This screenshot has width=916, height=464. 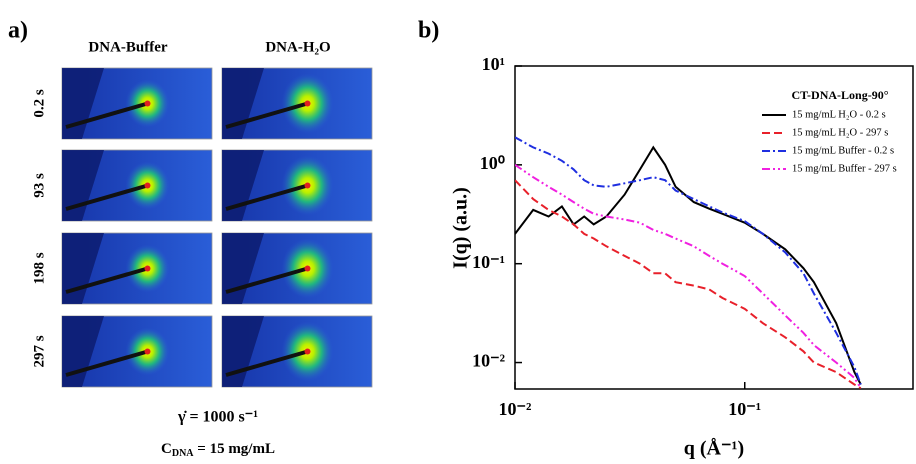 What do you see at coordinates (839, 95) in the screenshot?
I see `legend-title: CT-DNA-Long-90°` at bounding box center [839, 95].